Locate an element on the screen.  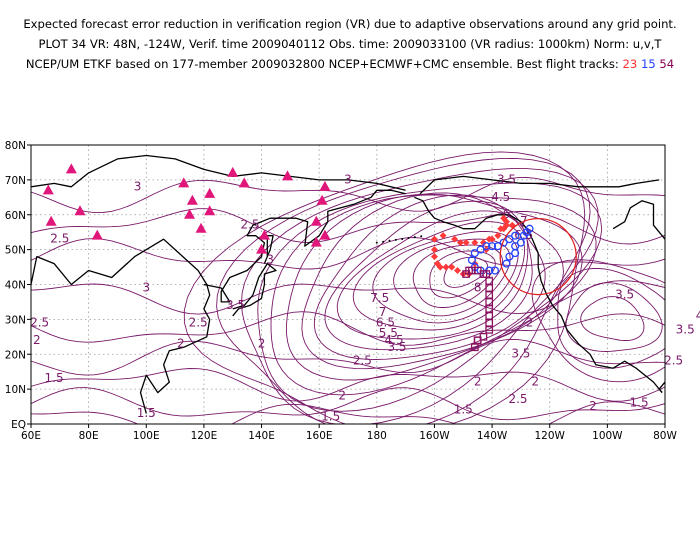
y-tick-label: 10N is located at coordinates (15, 390).